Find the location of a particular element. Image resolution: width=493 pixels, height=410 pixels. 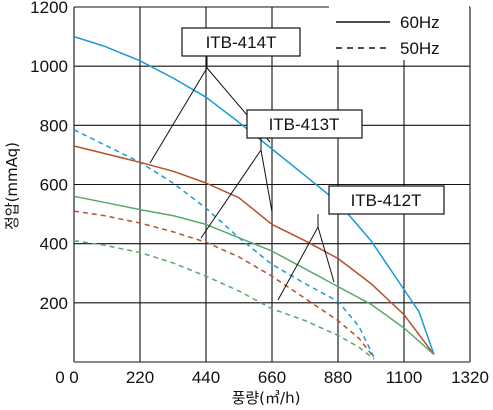

label-box-itb-414t: ITB-414T is located at coordinates (241, 42).